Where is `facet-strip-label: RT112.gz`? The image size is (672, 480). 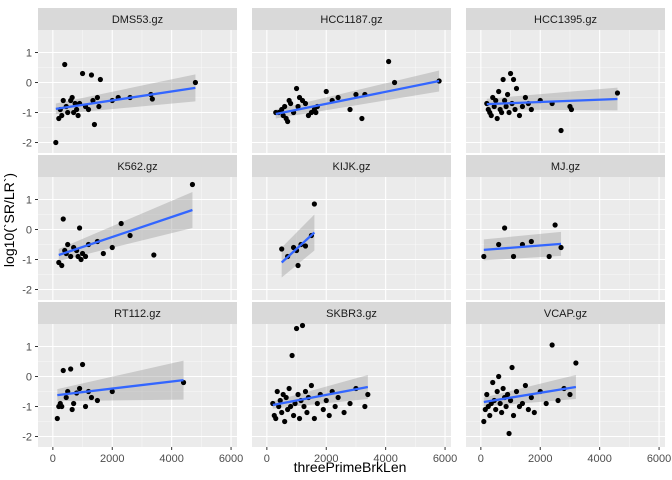 facet-strip-label: RT112.gz is located at coordinates (137, 314).